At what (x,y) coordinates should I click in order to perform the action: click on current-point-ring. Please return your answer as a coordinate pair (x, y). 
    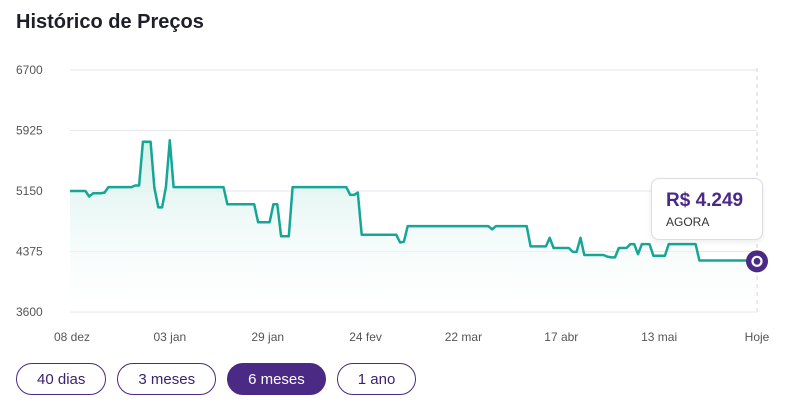
    Looking at the image, I should click on (757, 261).